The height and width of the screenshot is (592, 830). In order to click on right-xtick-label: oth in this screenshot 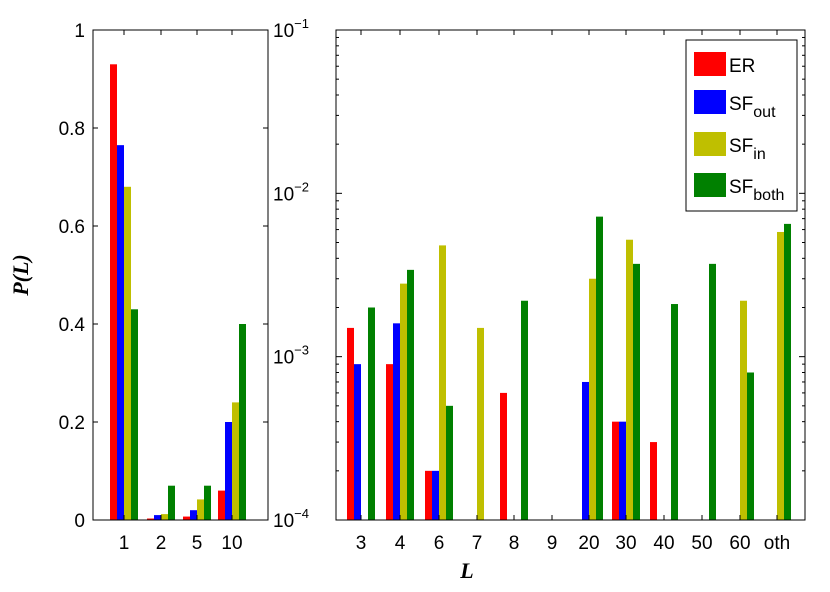, I will do `click(777, 543)`.